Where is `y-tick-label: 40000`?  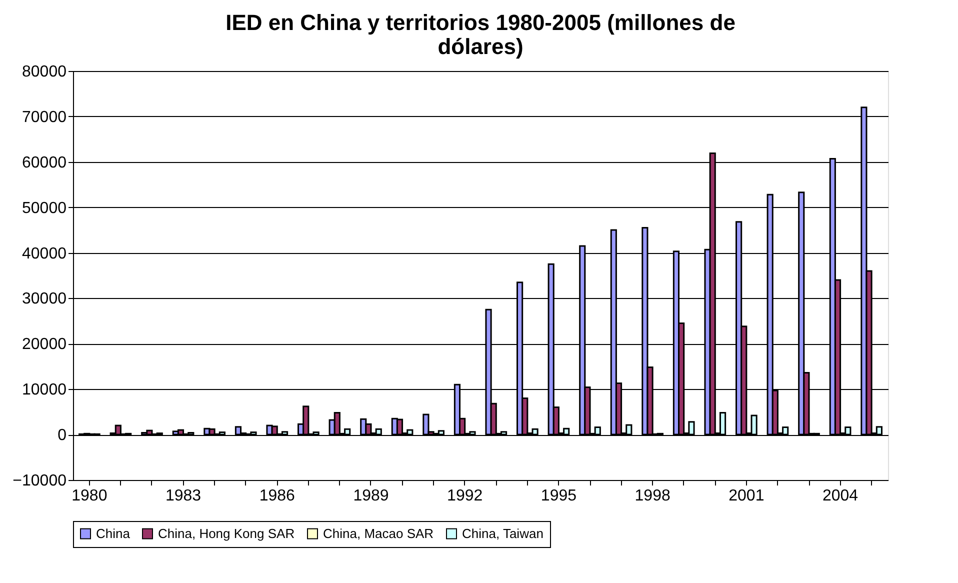
y-tick-label: 40000 is located at coordinates (44, 253).